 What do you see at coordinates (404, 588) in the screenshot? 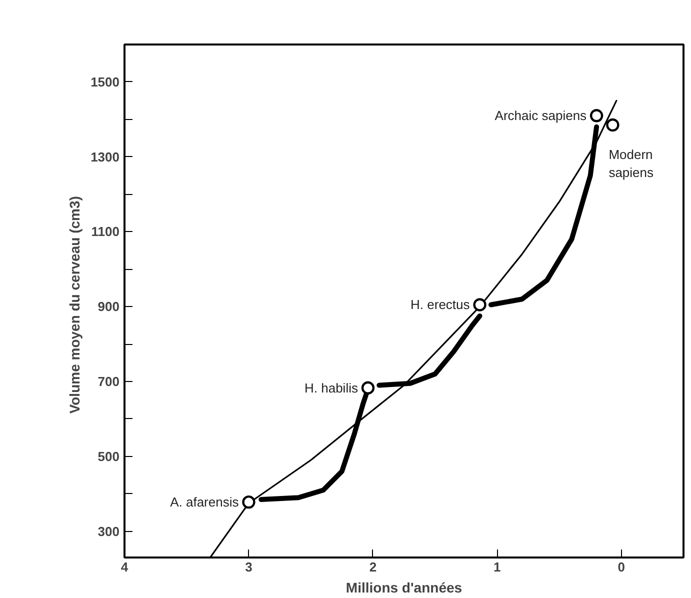
I see `x-axis-title: Millions d'années` at bounding box center [404, 588].